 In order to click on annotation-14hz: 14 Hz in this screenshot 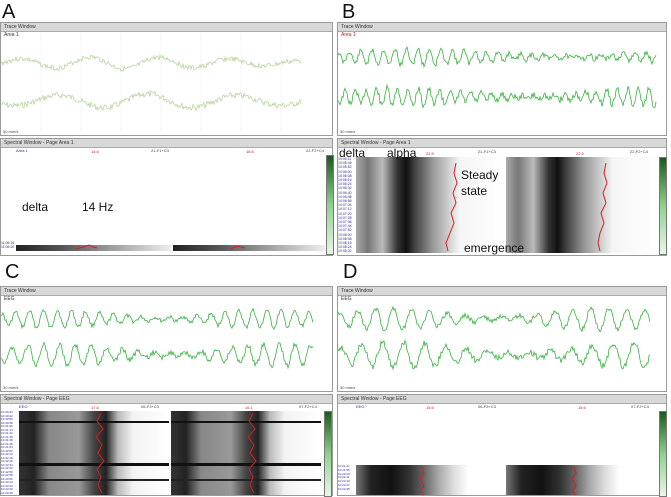, I will do `click(98, 207)`.